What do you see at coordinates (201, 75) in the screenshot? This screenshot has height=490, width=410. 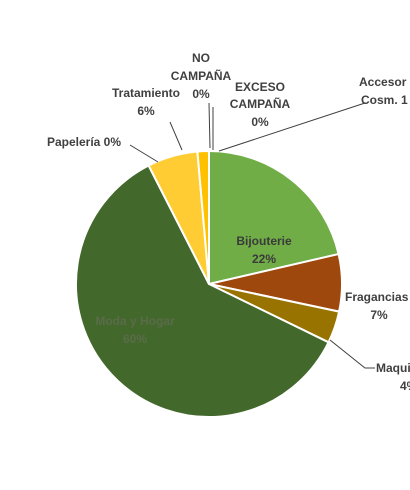 I see `label-no-campana-line2: CAMPAÑA` at bounding box center [201, 75].